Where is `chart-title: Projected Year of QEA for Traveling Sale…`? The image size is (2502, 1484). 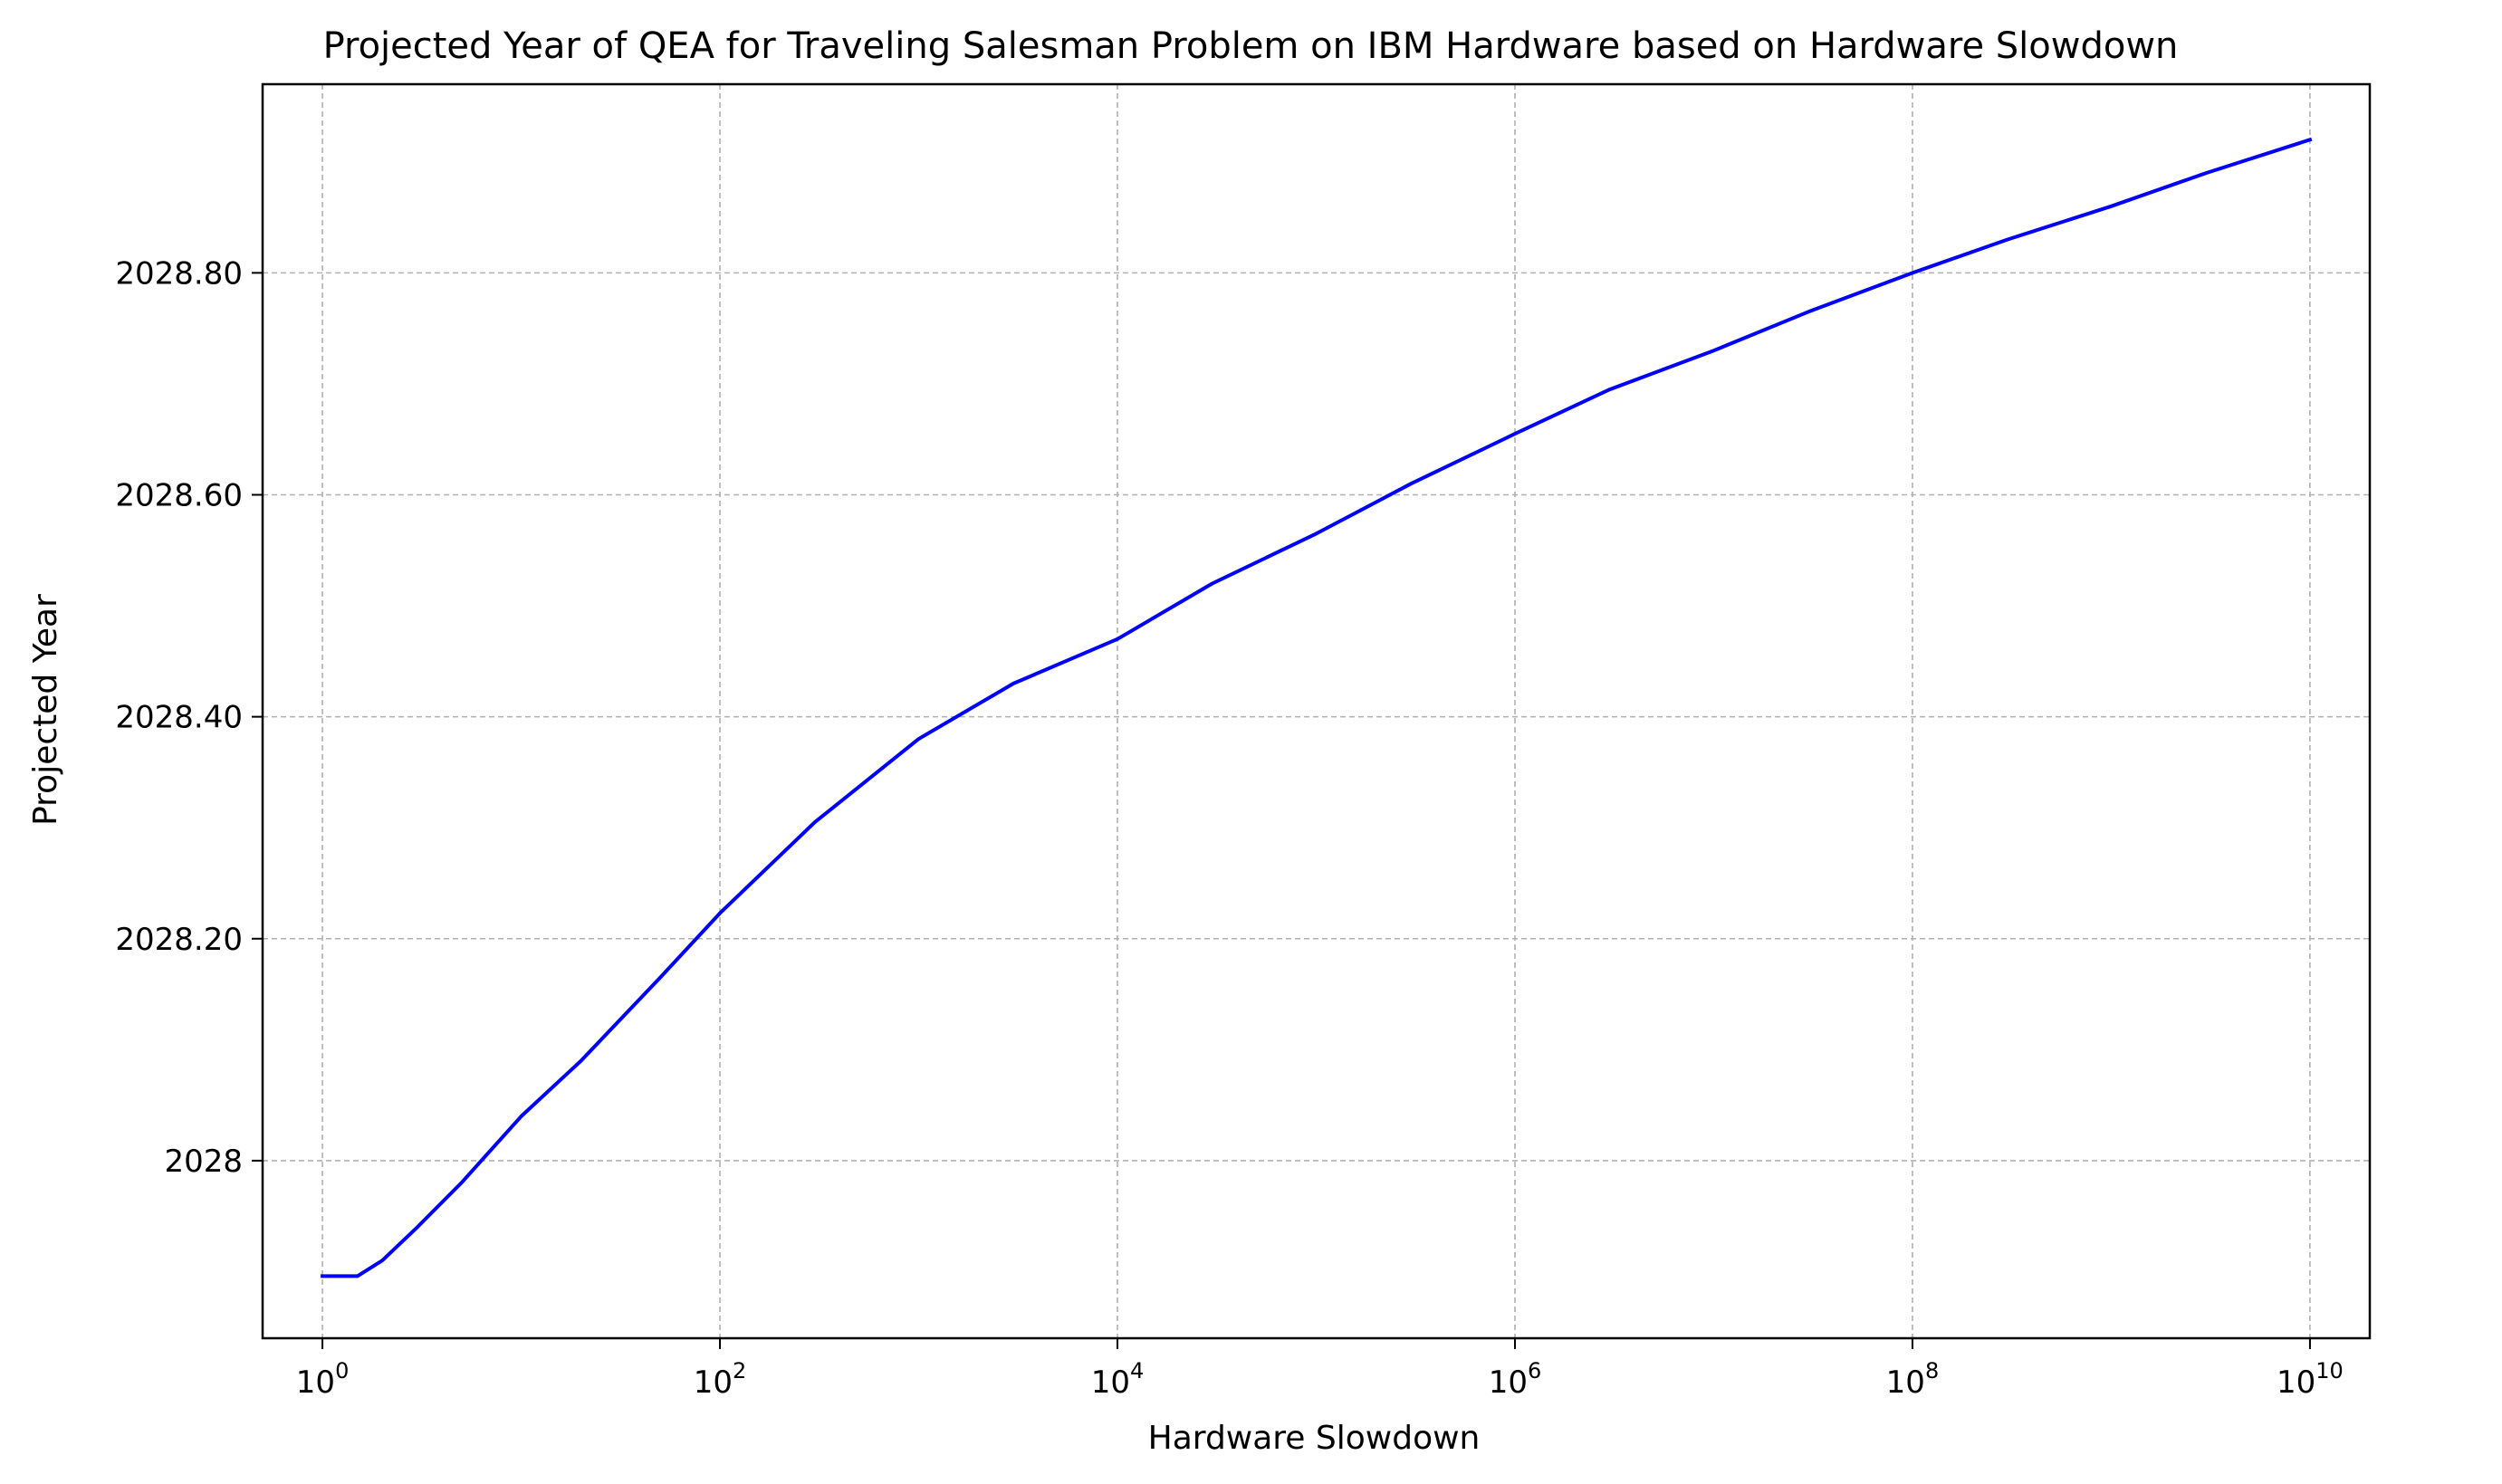 chart-title: Projected Year of QEA for Traveling Sale… is located at coordinates (1251, 46).